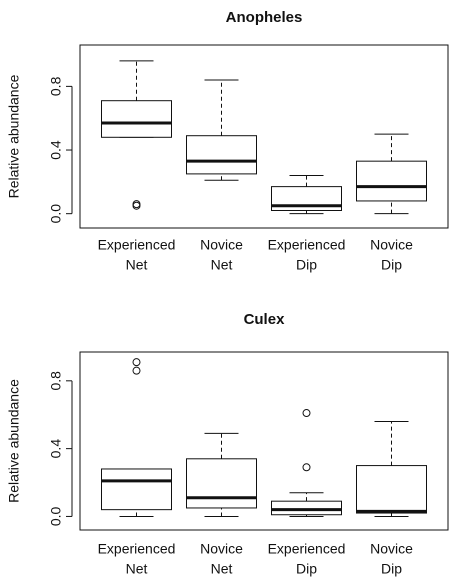 The width and height of the screenshot is (474, 585). Describe the element at coordinates (265, 319) in the screenshot. I see `chart-title: Culex` at that location.